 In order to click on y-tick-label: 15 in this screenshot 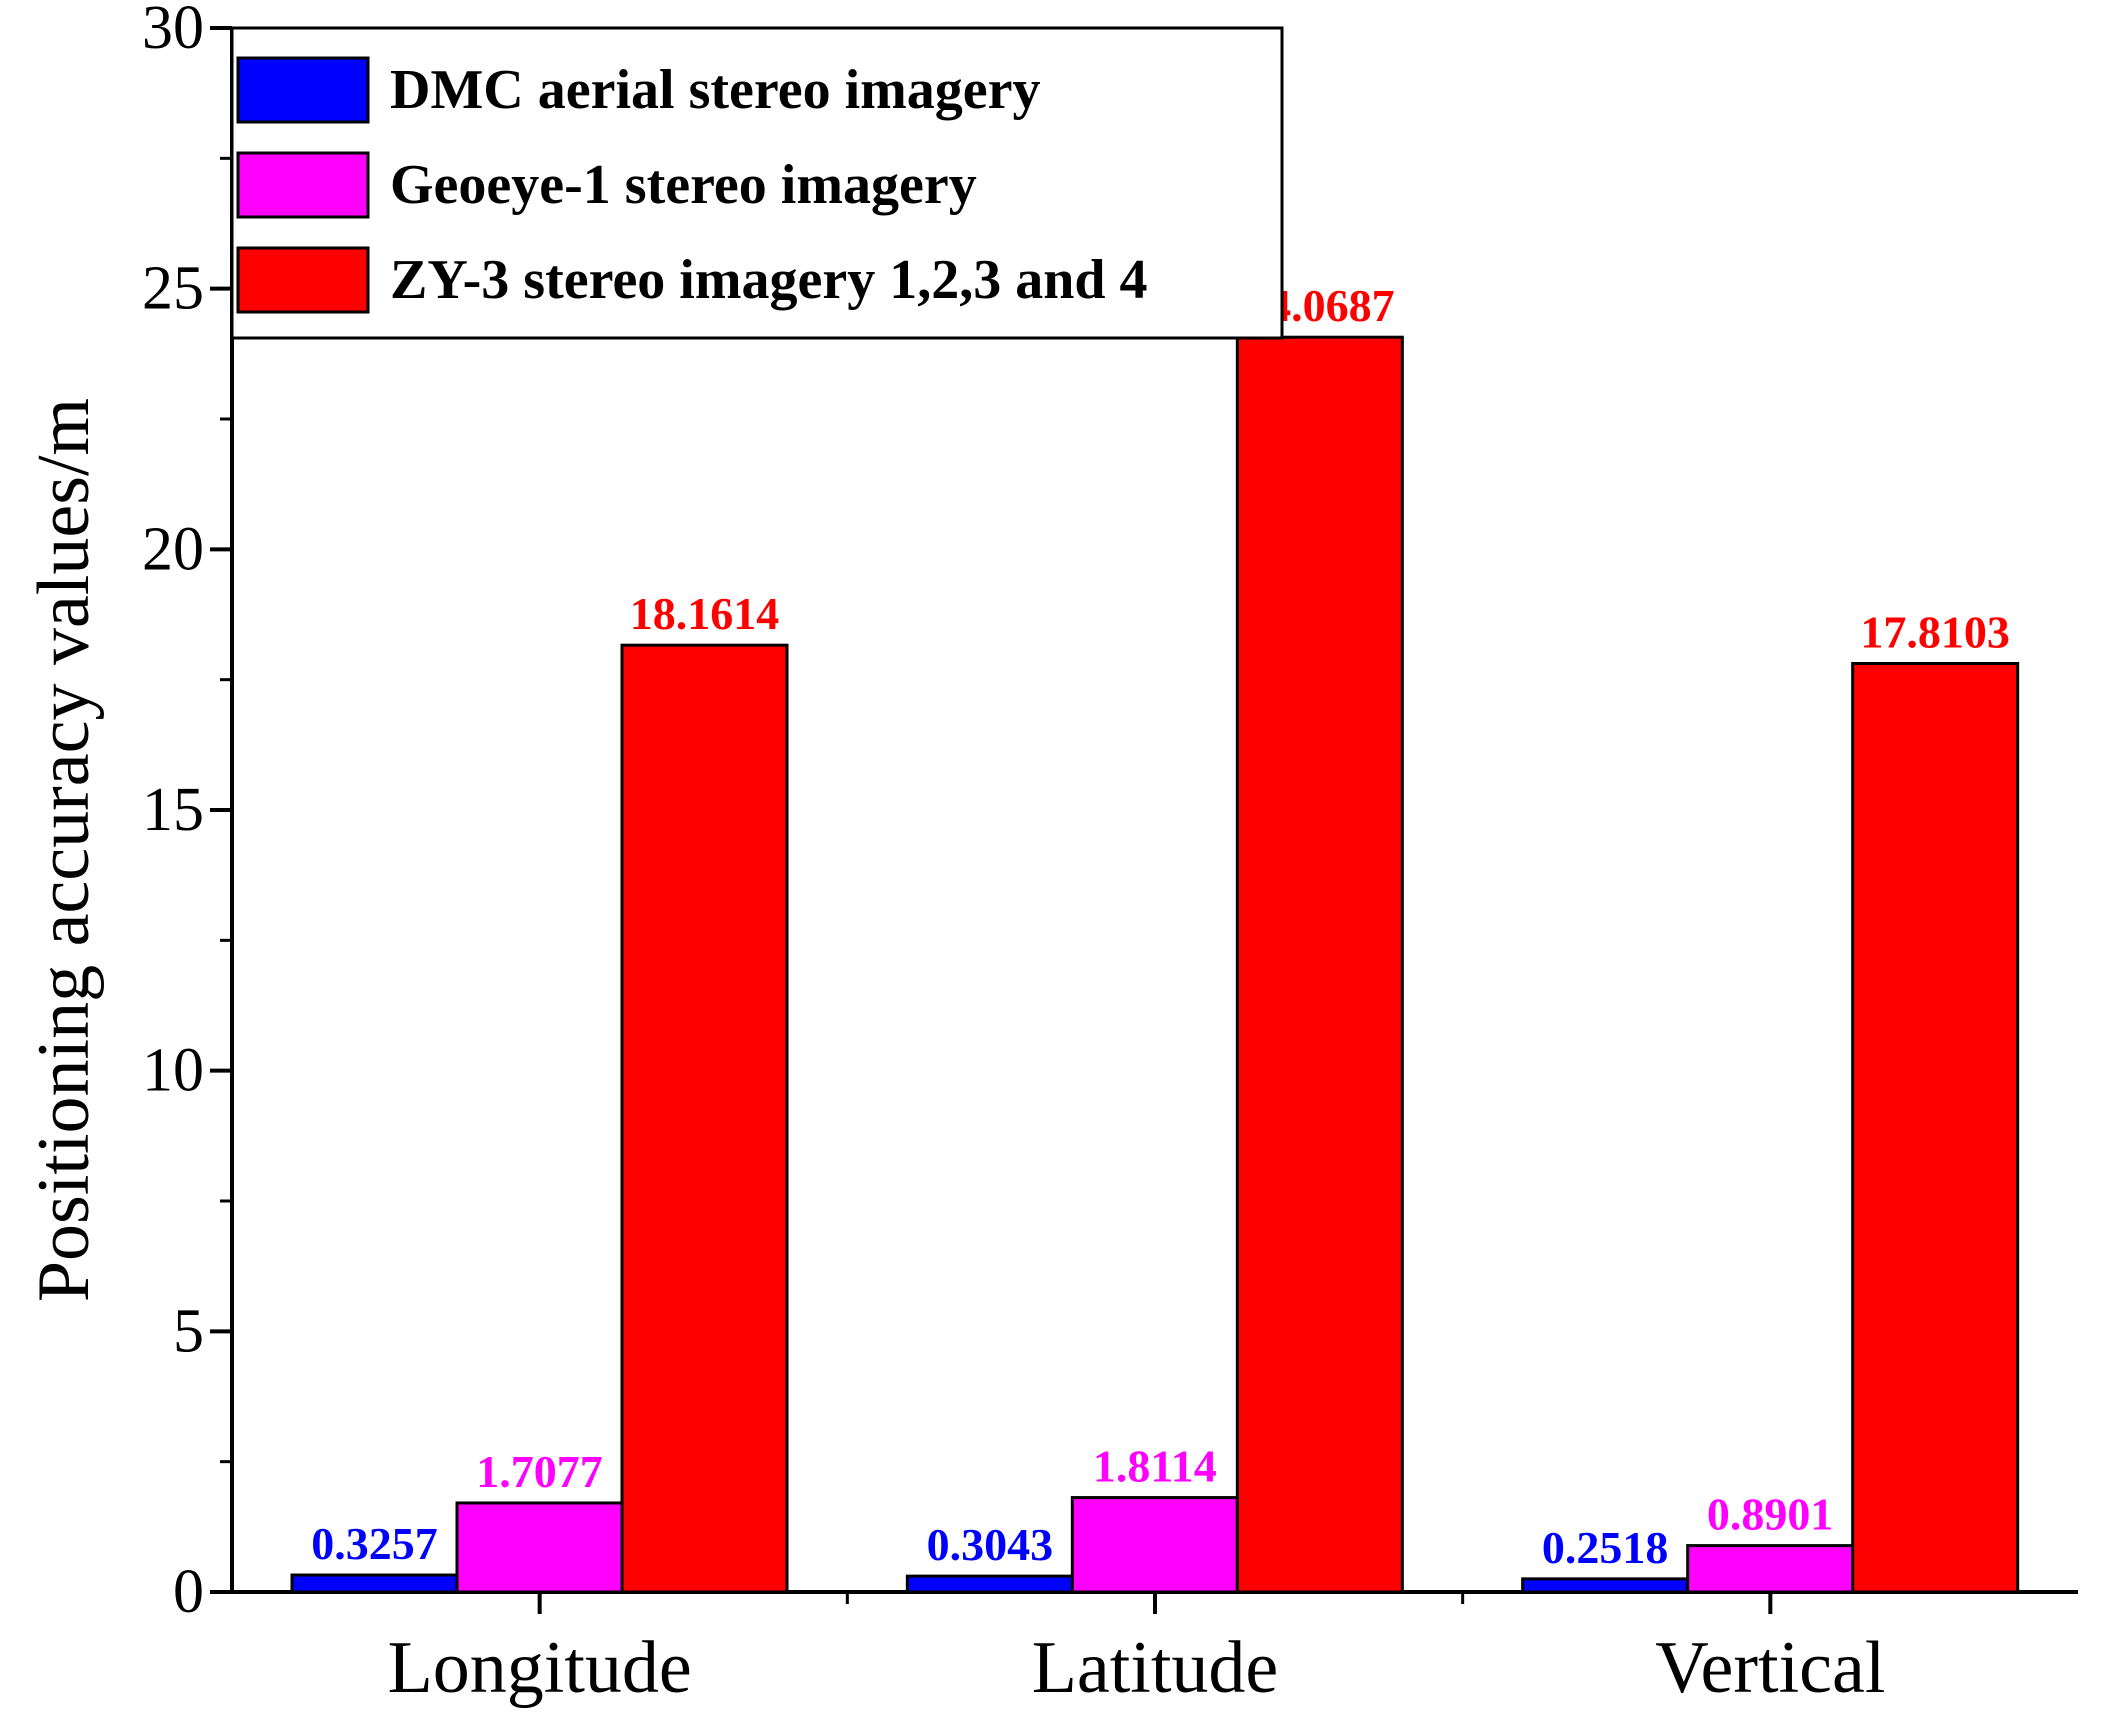, I will do `click(173, 810)`.